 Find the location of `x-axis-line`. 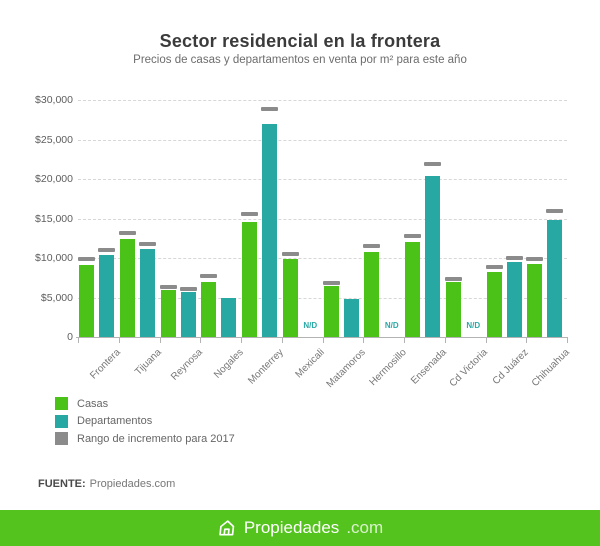

x-axis-line is located at coordinates (322, 337).